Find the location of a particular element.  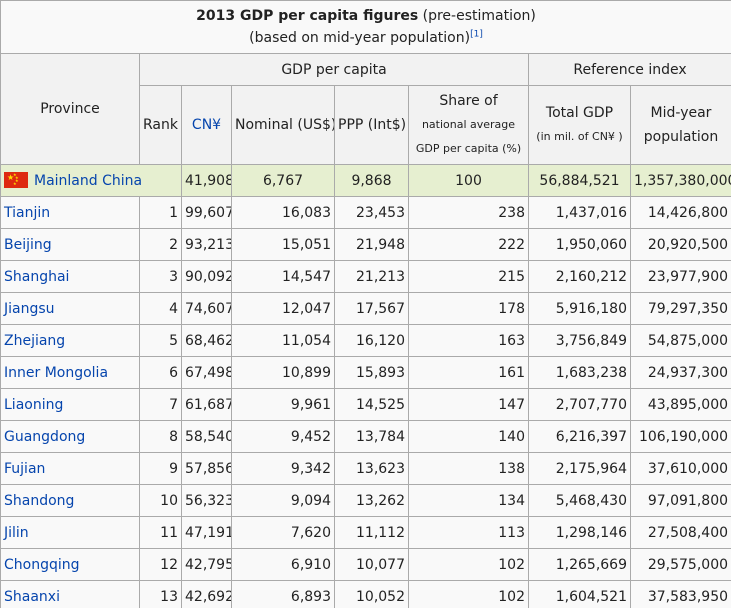

ppp-cell: 21,213 is located at coordinates (371, 276).